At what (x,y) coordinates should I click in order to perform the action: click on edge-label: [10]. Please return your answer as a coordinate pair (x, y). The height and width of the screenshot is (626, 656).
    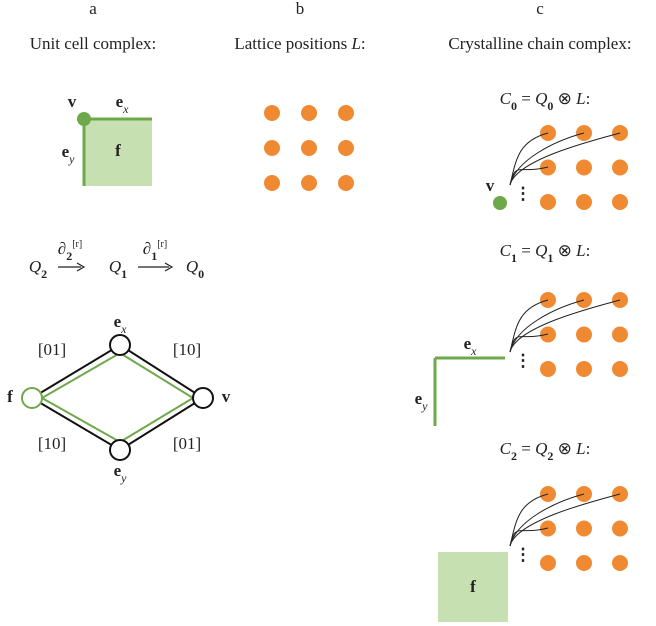
    Looking at the image, I should click on (187, 349).